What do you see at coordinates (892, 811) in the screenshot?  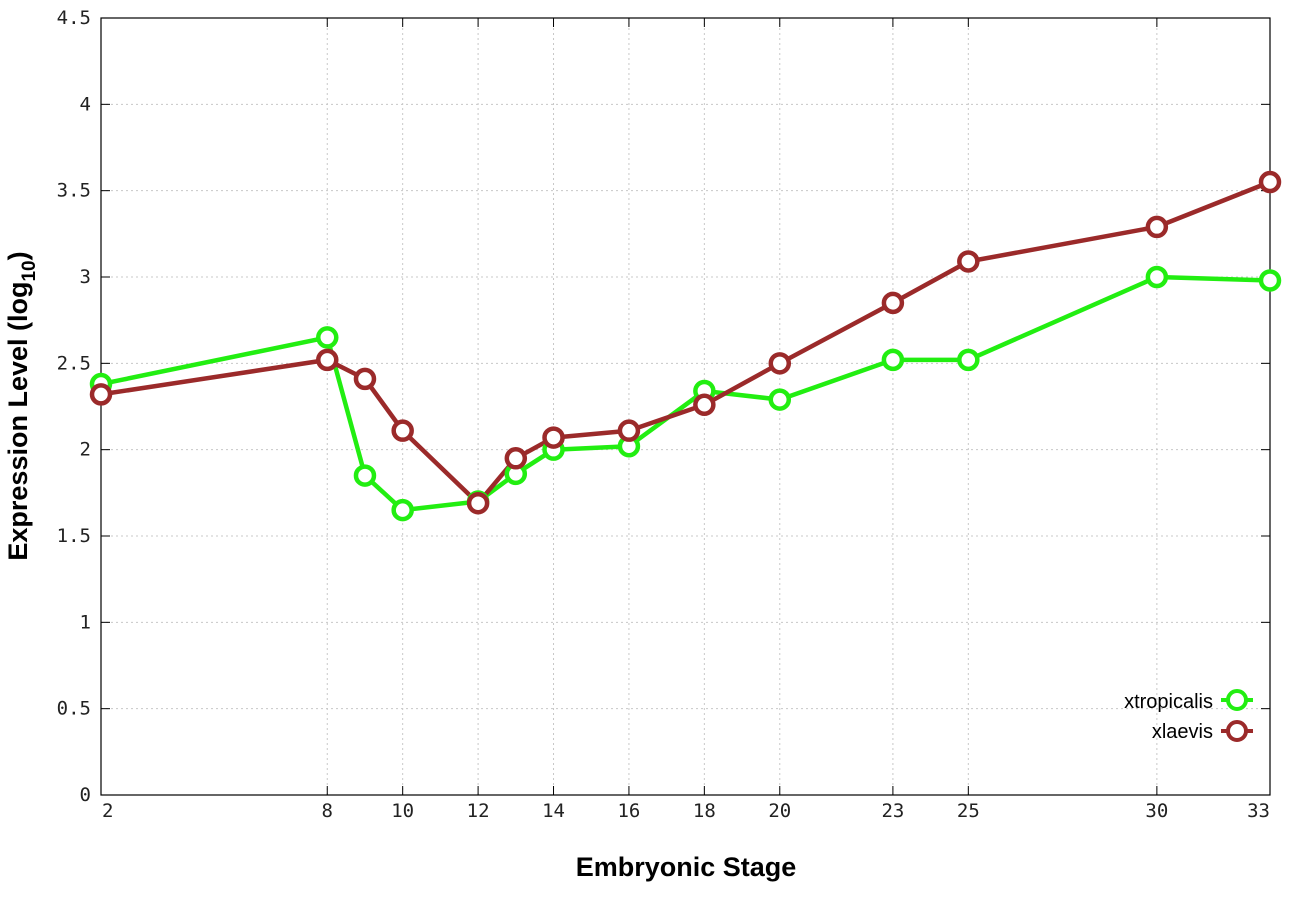 I see `x-tick-label: 23` at bounding box center [892, 811].